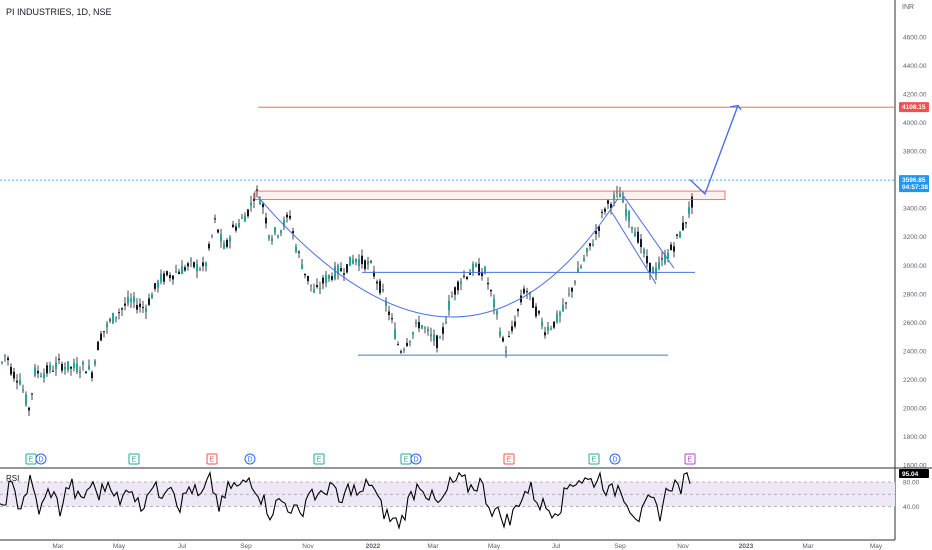 This screenshot has width=932, height=550. What do you see at coordinates (620, 546) in the screenshot?
I see `x-tick-label: Sep` at bounding box center [620, 546].